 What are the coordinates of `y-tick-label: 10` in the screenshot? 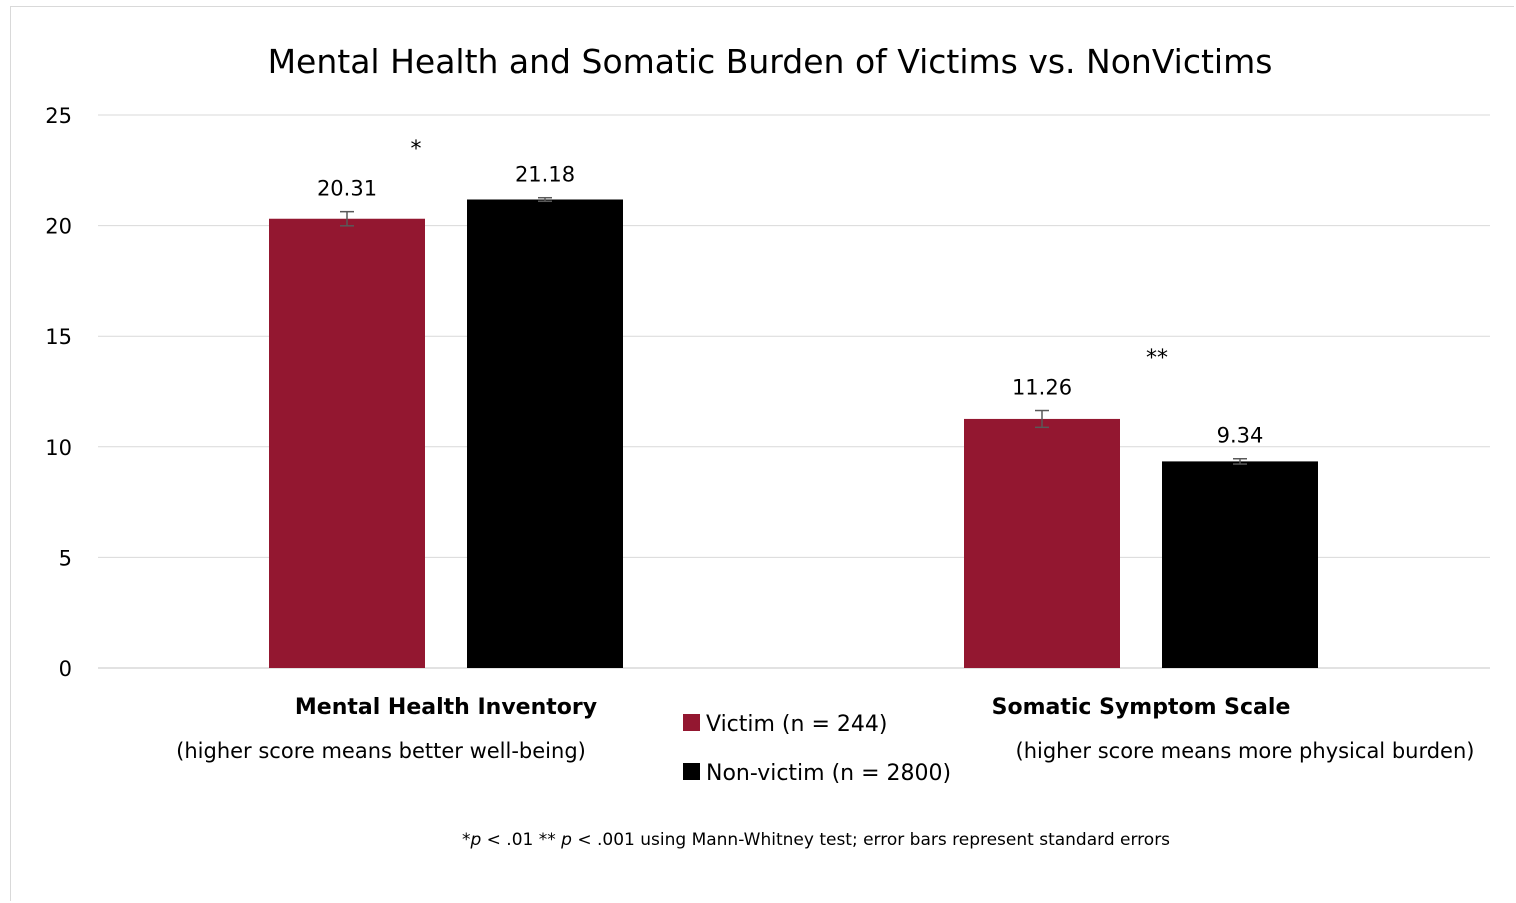 It's located at (58, 448).